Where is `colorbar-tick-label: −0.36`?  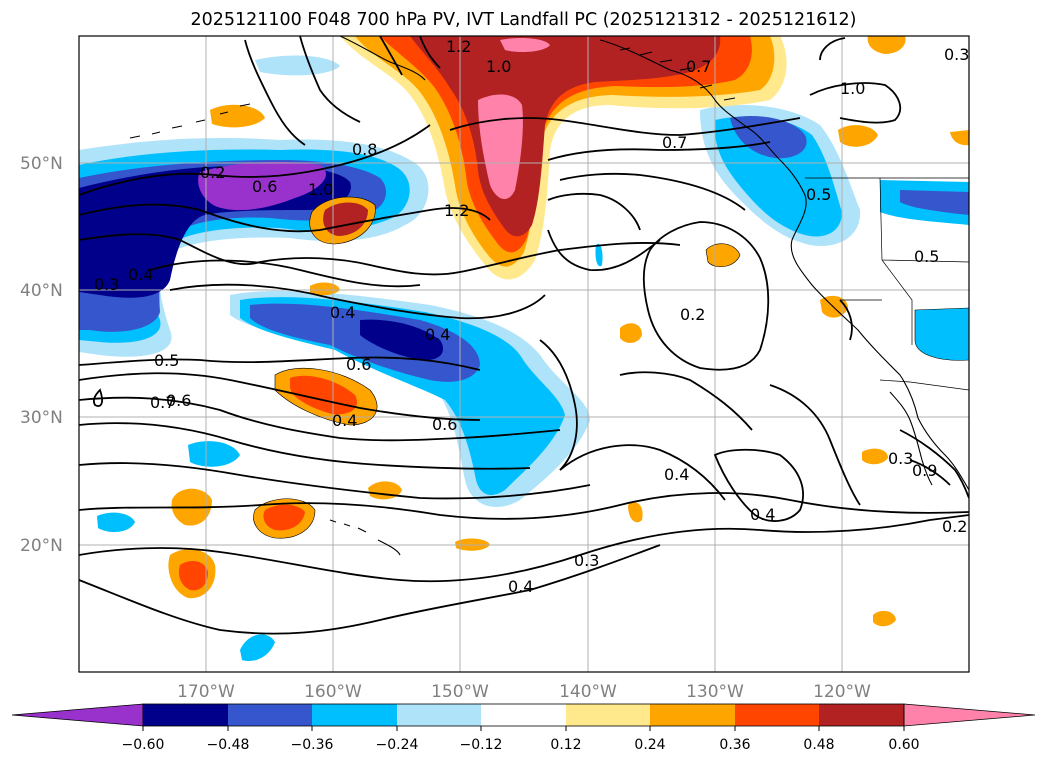 colorbar-tick-label: −0.36 is located at coordinates (312, 745).